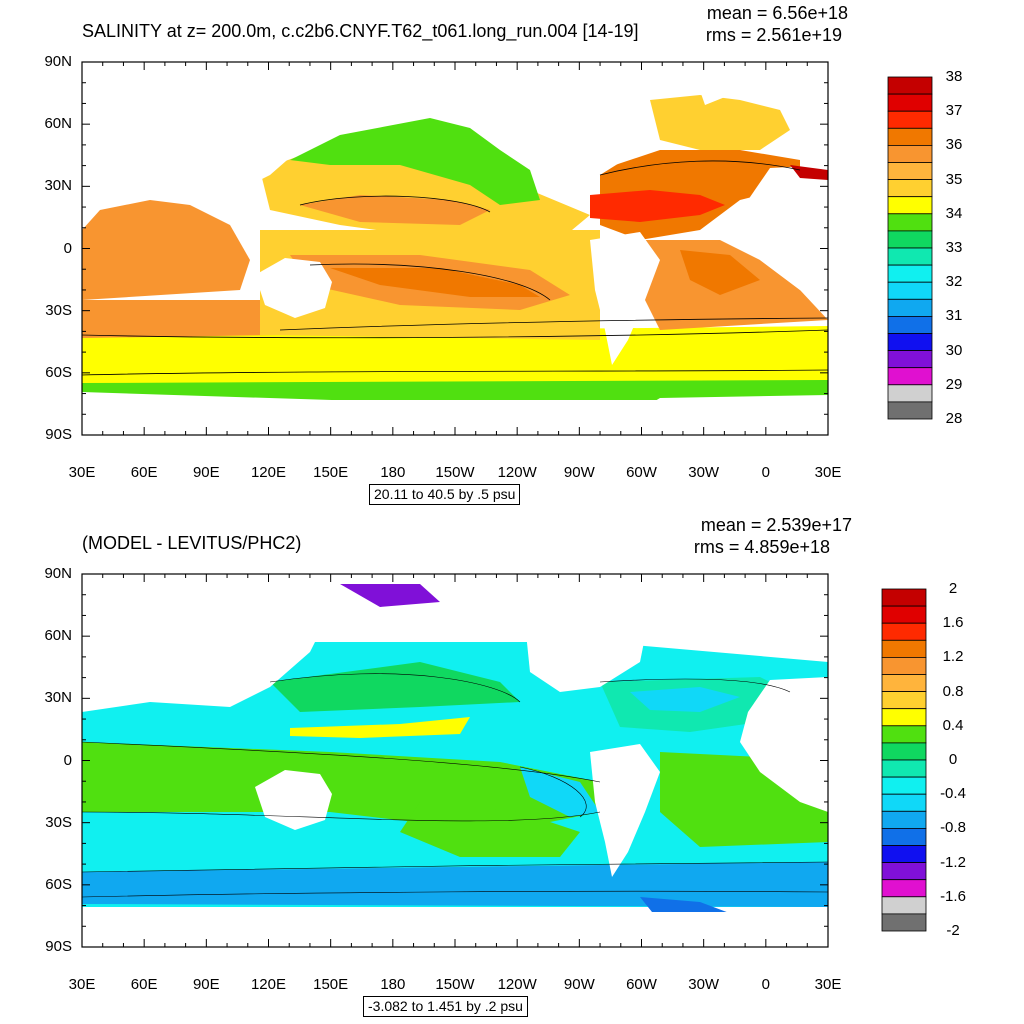  What do you see at coordinates (954, 247) in the screenshot?
I see `colorbar-label: 33` at bounding box center [954, 247].